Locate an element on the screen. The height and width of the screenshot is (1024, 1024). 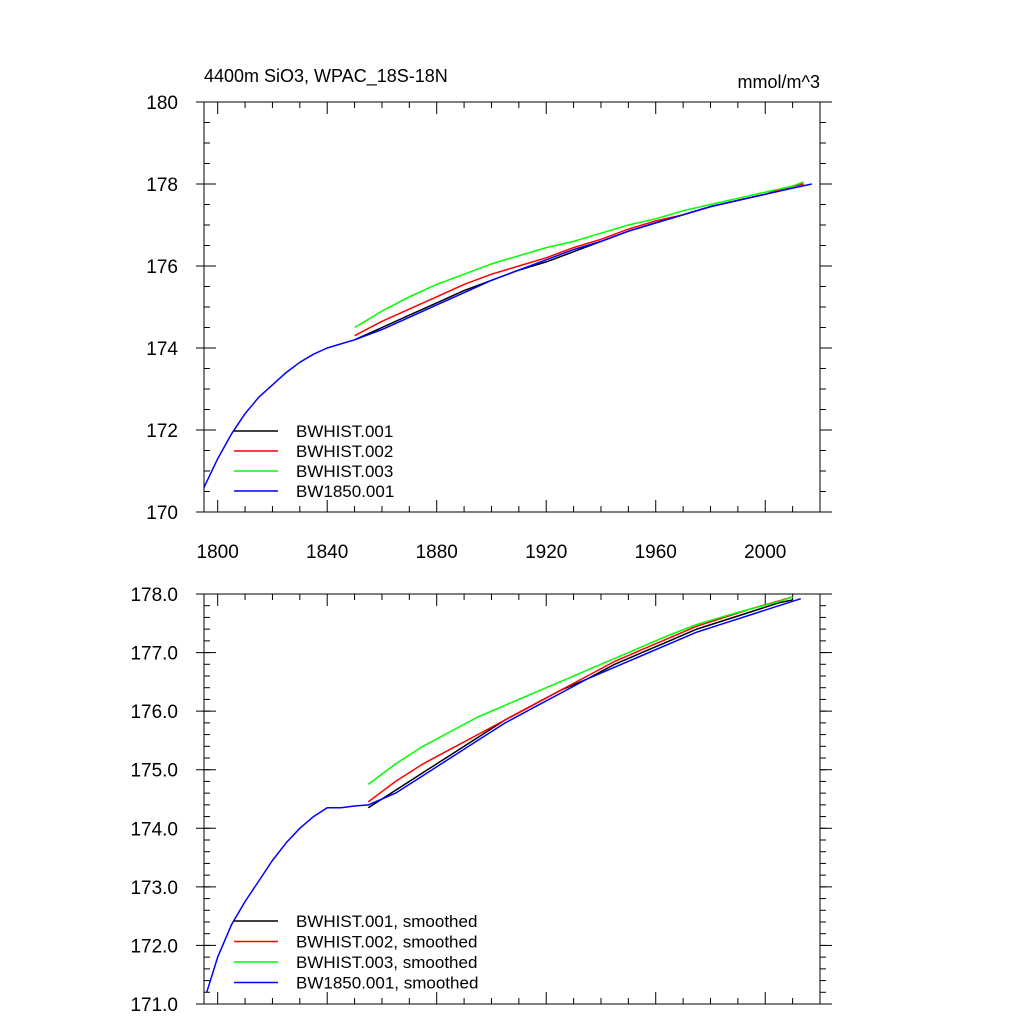
top-x-tick-label: 1840 is located at coordinates (327, 552).